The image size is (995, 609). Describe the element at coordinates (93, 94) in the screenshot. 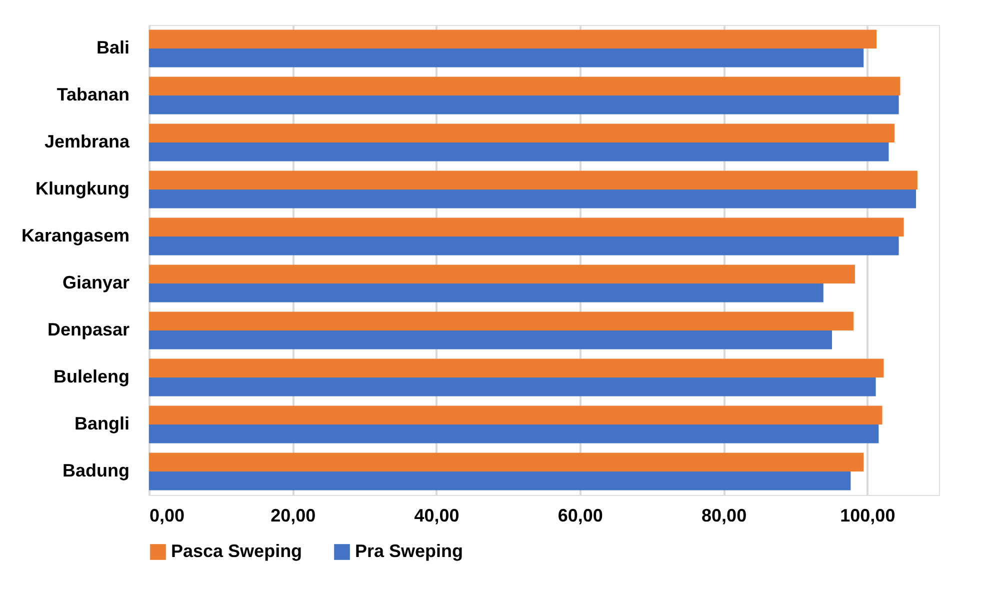

I see `y-tick-label: Tabanan` at that location.